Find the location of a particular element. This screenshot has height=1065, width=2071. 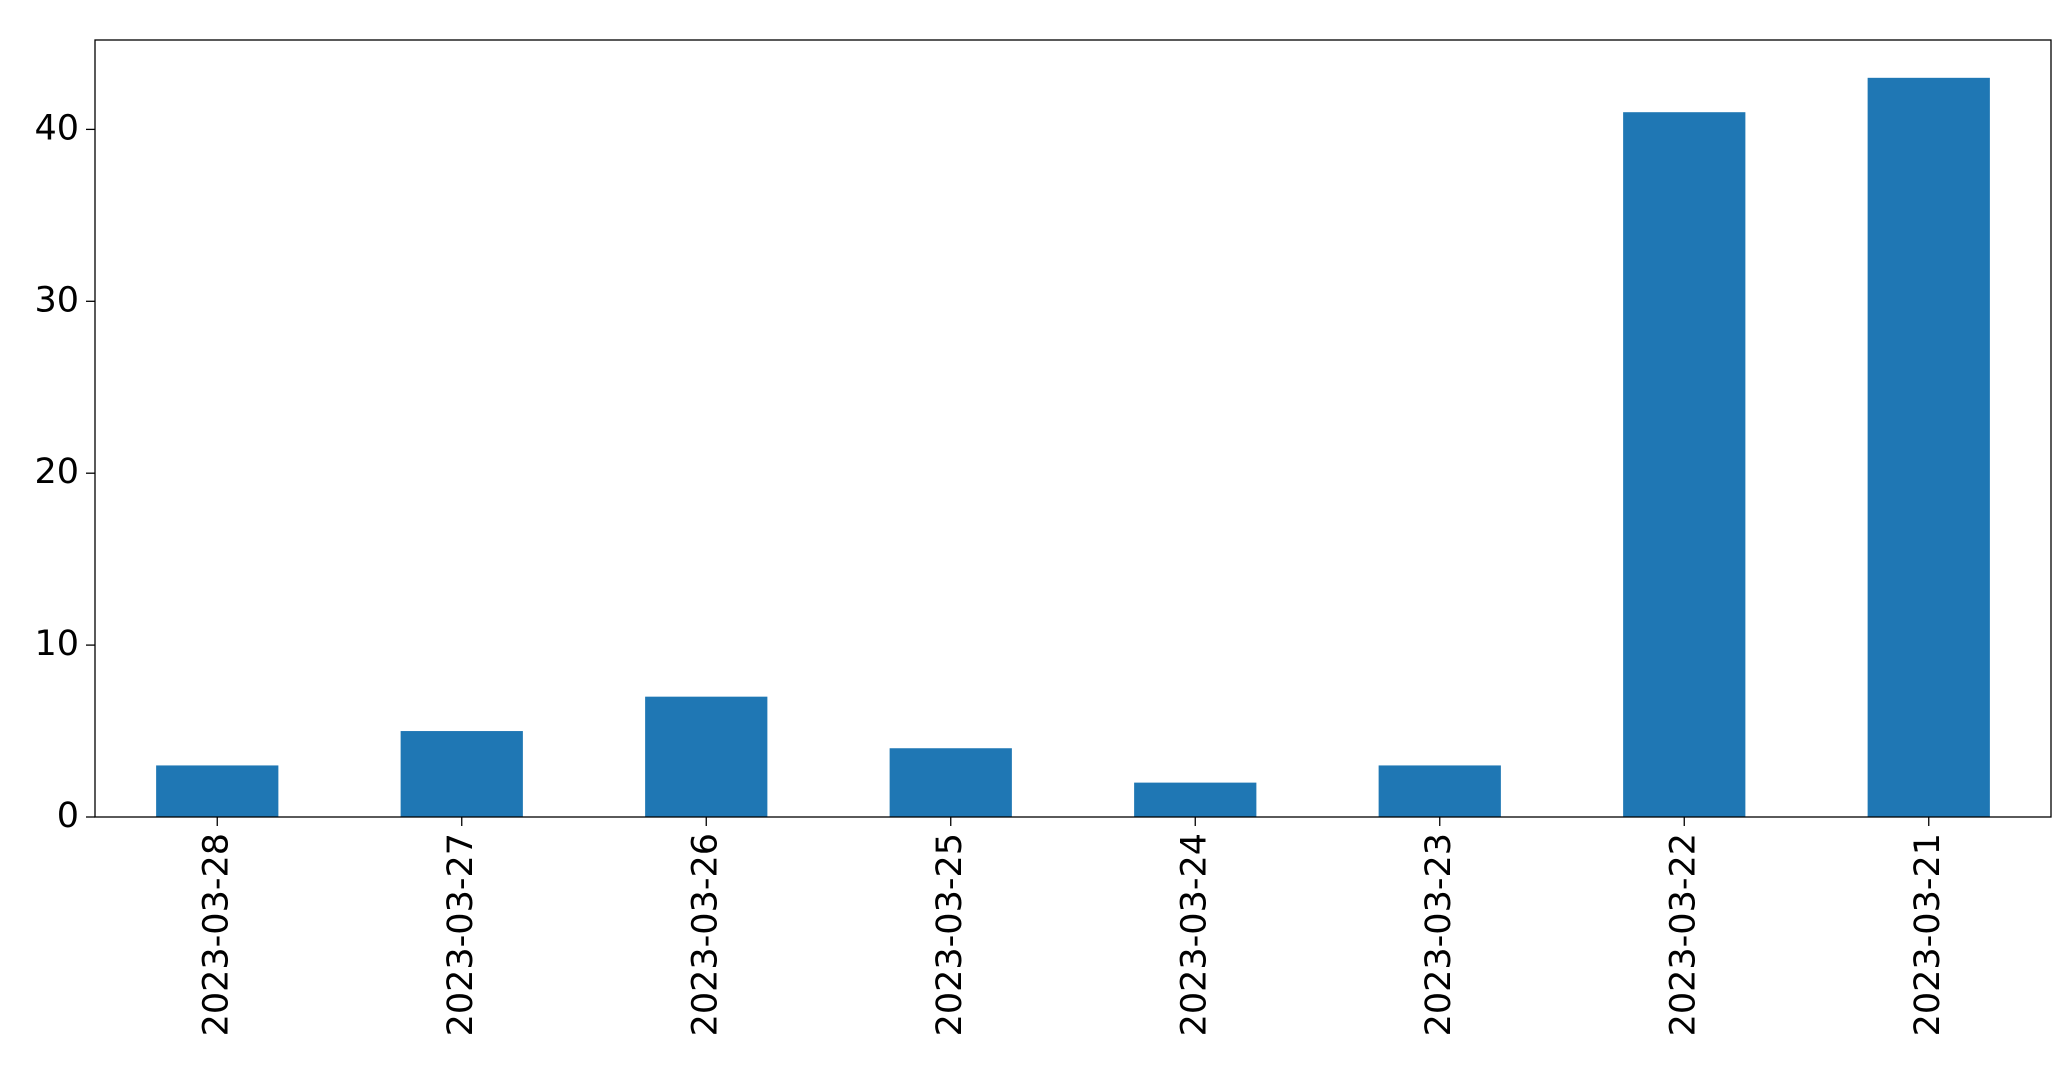

y-tick-label: 10 is located at coordinates (56, 644).